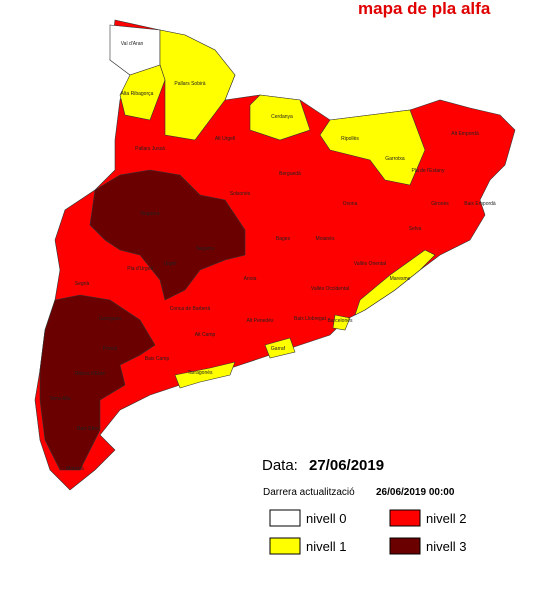  Describe the element at coordinates (75, 469) in the screenshot. I see `region-label: Montsià` at that location.